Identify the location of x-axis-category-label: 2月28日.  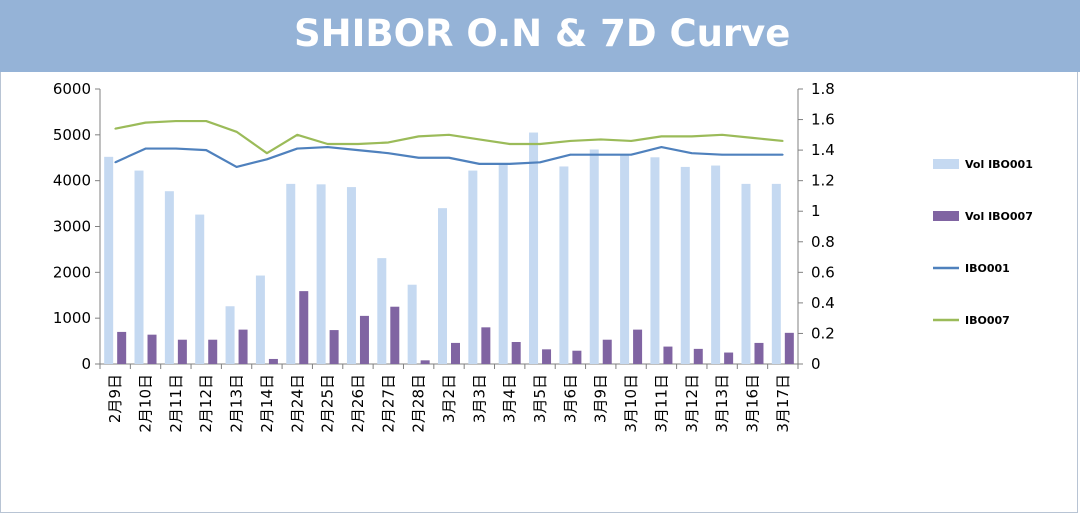
(419, 403).